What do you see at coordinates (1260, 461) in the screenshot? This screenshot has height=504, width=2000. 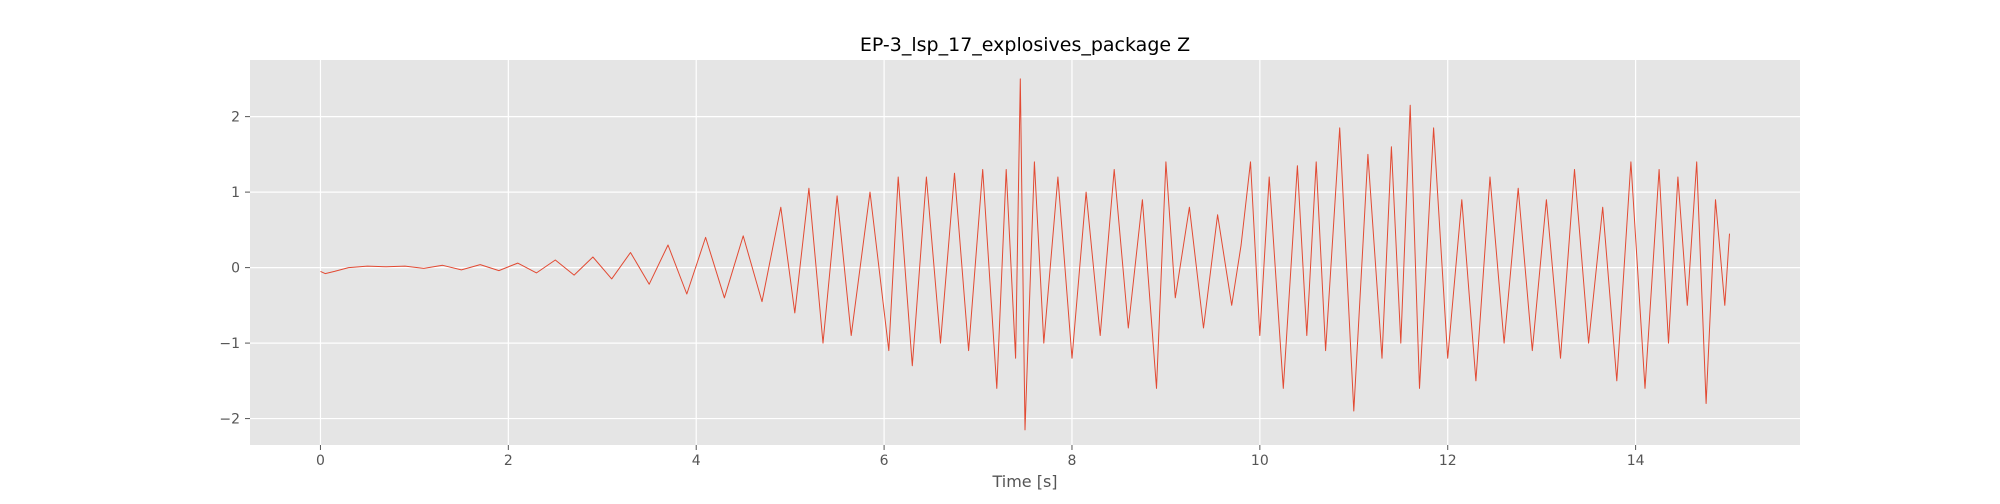 I see `x-tick-label: 10` at bounding box center [1260, 461].